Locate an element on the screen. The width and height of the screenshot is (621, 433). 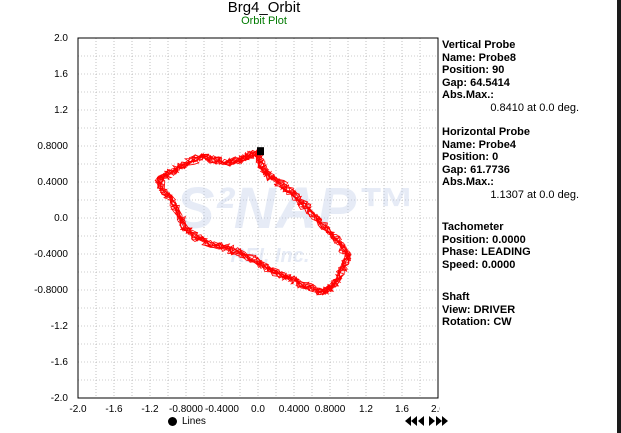
horizontal-probe-absmax-label: Abs.Max.: is located at coordinates (468, 182).